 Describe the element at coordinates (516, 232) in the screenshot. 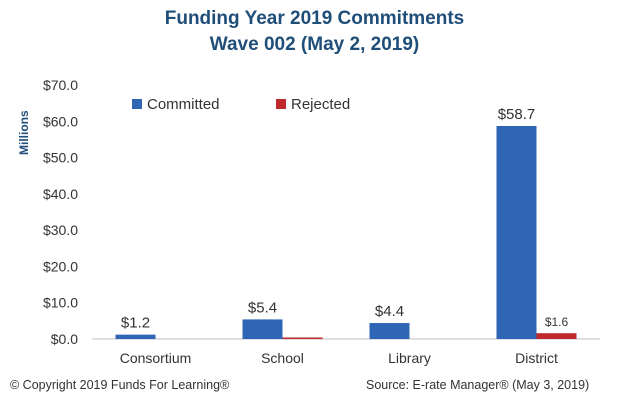

I see `bar-committed-district` at that location.